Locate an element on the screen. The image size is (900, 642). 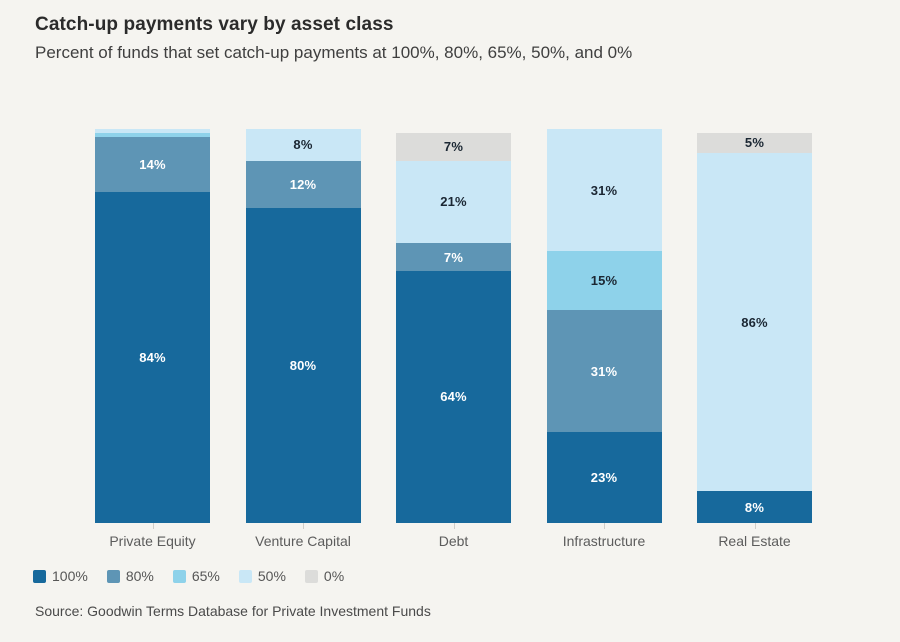
bar-segment-debt-50: 21% is located at coordinates (453, 202).